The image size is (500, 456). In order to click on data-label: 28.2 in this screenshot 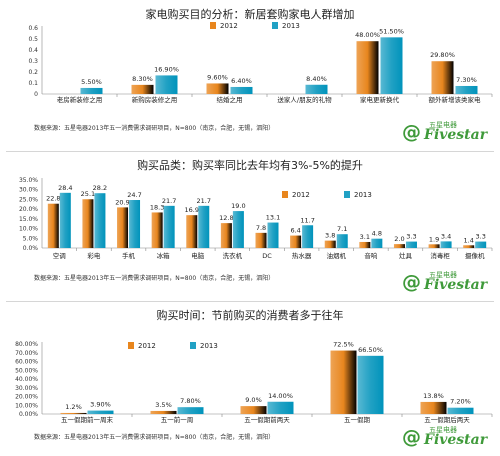, I will do `click(100, 188)`.